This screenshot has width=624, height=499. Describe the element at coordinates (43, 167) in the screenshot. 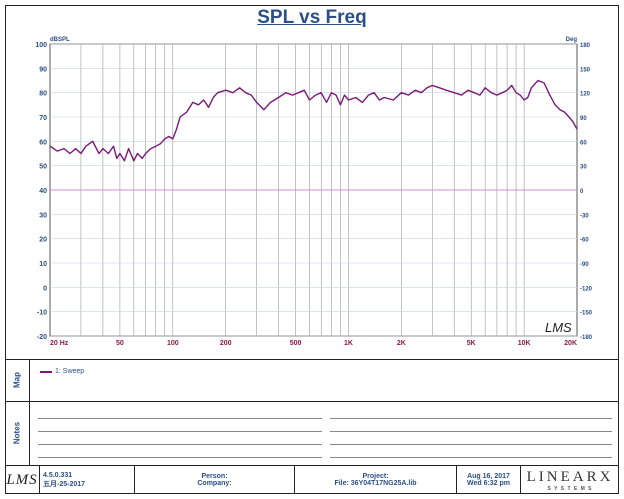

I see `y-tick-label: 50` at that location.